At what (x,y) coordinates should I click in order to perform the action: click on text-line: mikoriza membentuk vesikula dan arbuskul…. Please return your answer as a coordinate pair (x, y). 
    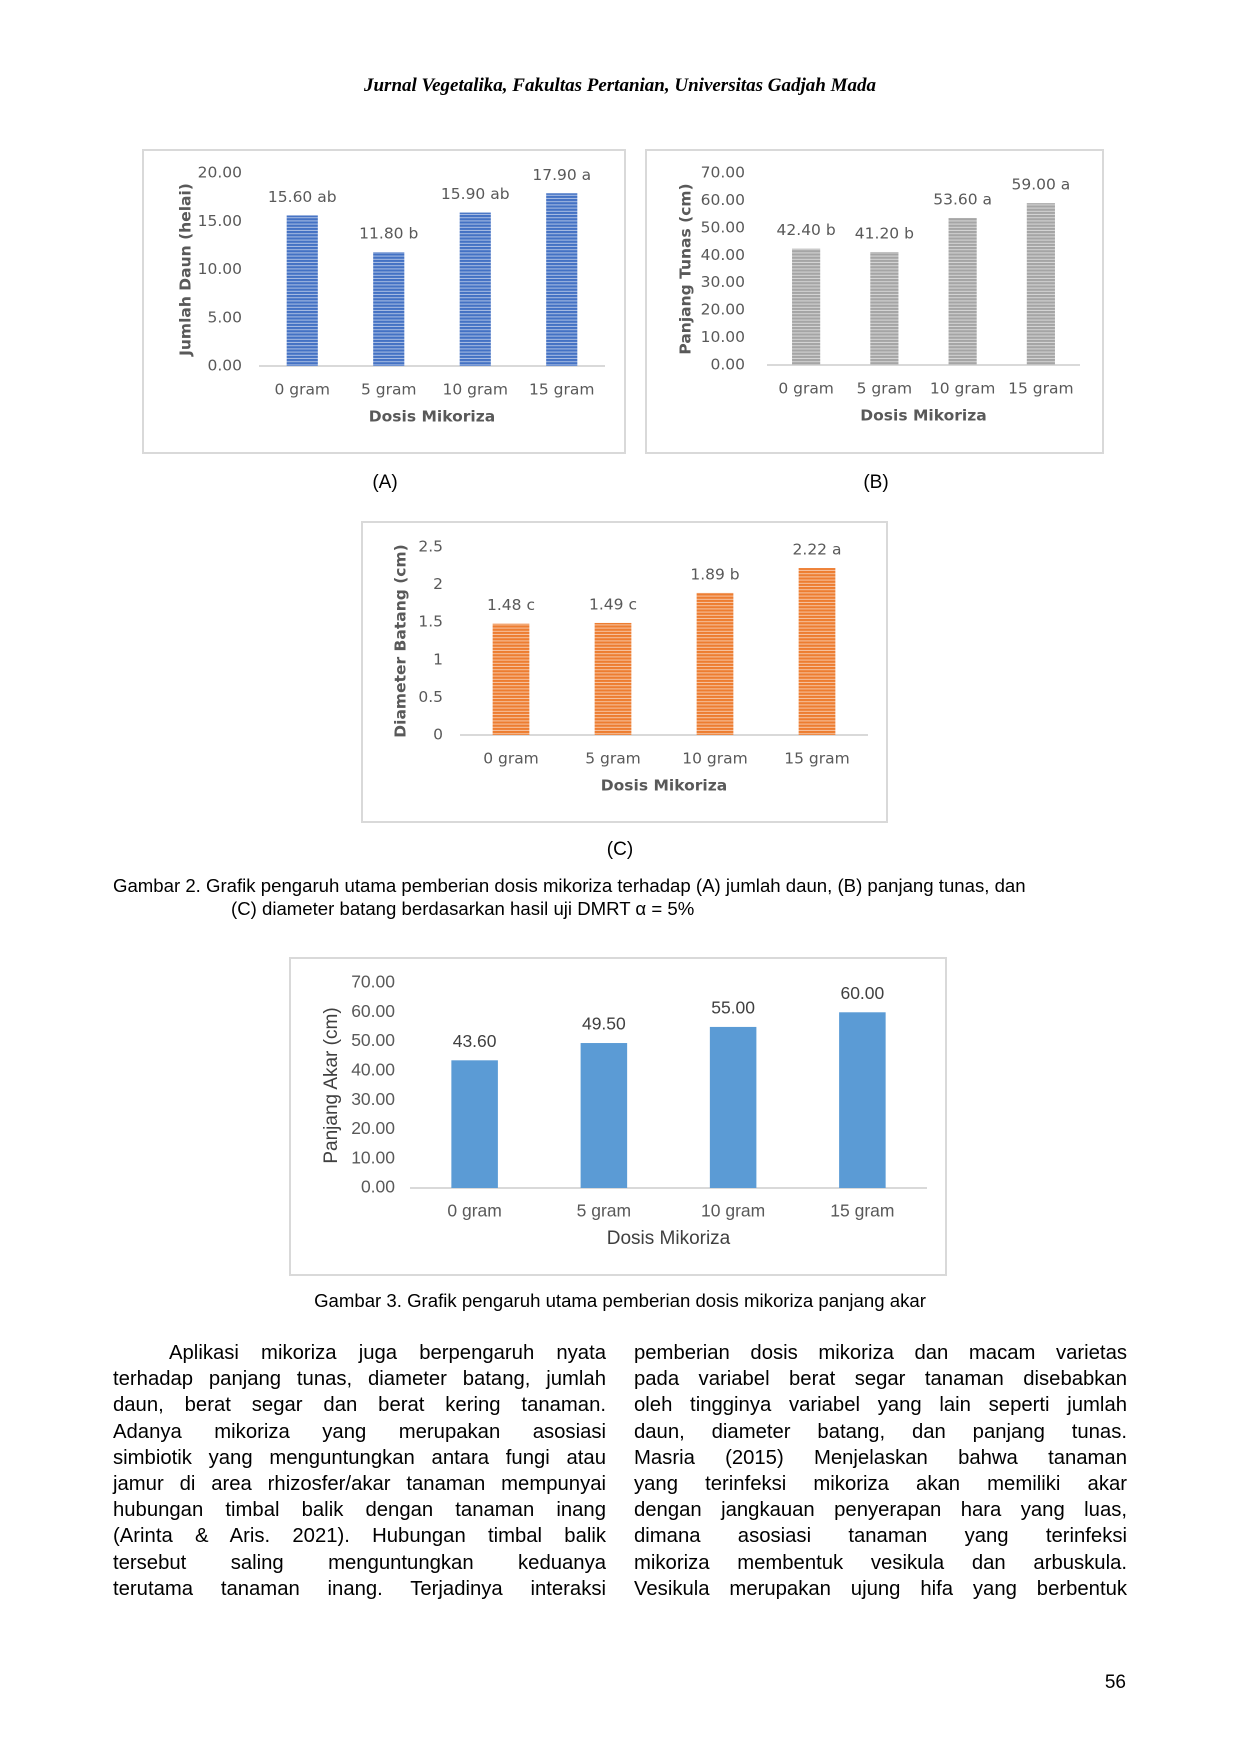
    Looking at the image, I should click on (880, 1562).